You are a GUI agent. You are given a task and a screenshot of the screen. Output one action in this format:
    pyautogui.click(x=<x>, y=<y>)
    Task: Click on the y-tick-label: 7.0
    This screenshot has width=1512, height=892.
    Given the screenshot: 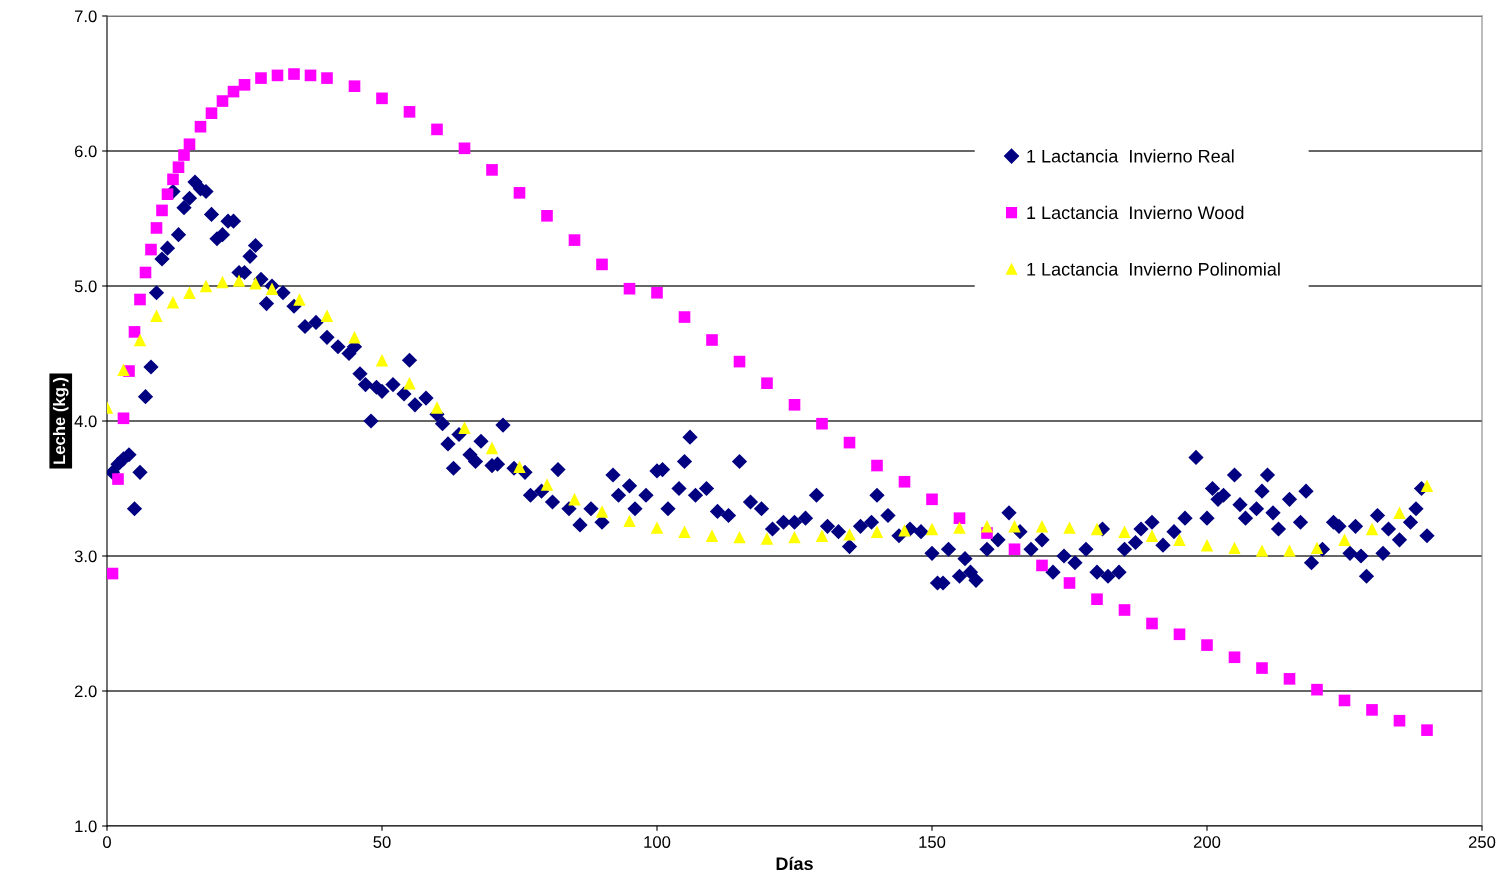 What is the action you would take?
    pyautogui.click(x=85, y=16)
    